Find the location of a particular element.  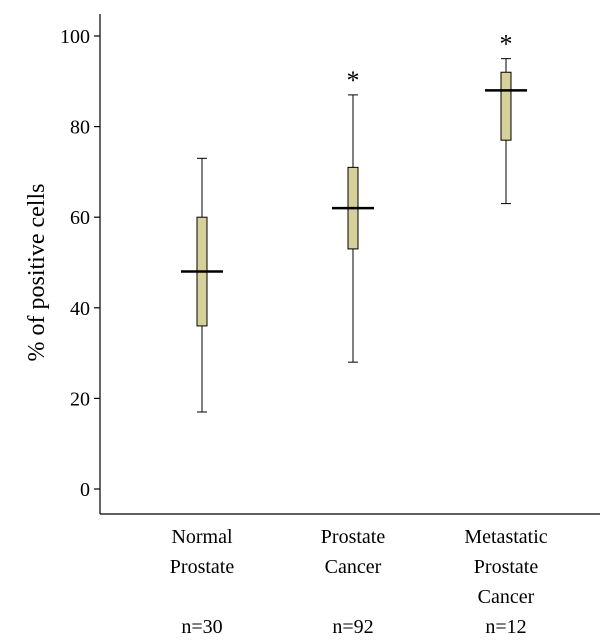

y-tick-label: 80 is located at coordinates (80, 128).